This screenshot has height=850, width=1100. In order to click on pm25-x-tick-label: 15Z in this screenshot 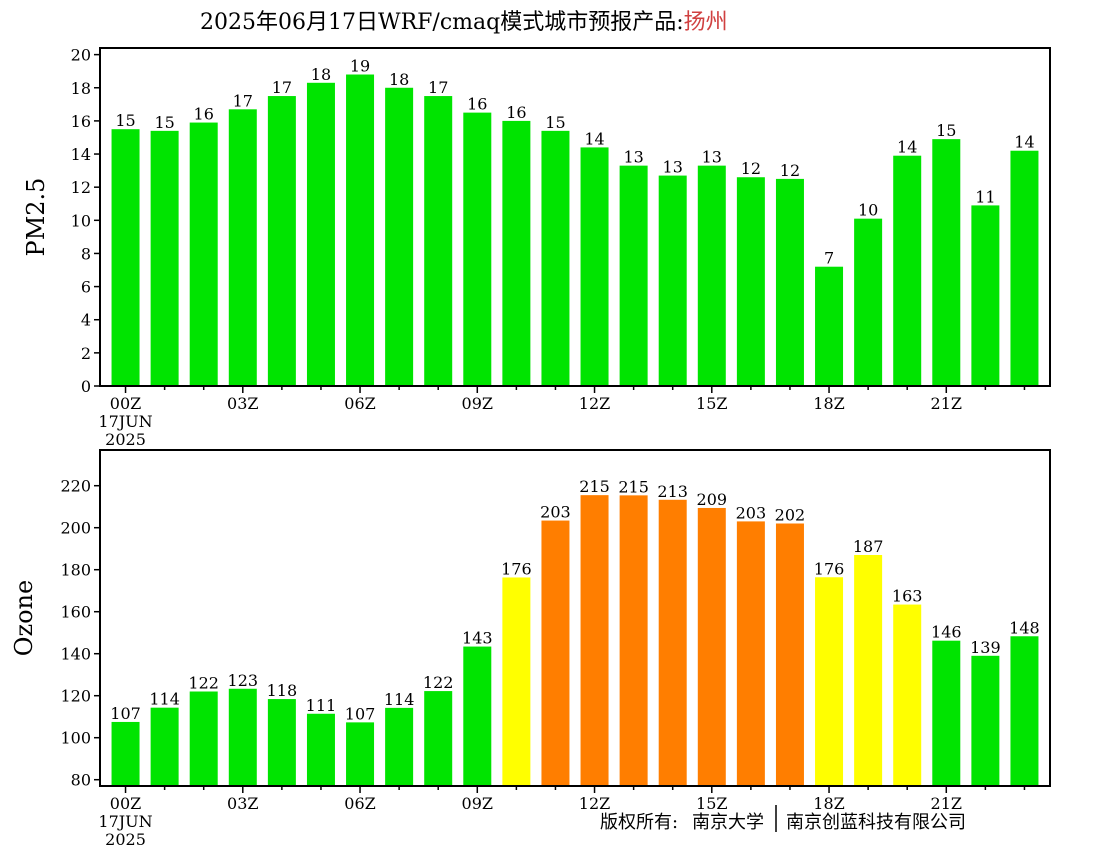, I will do `click(711, 403)`.